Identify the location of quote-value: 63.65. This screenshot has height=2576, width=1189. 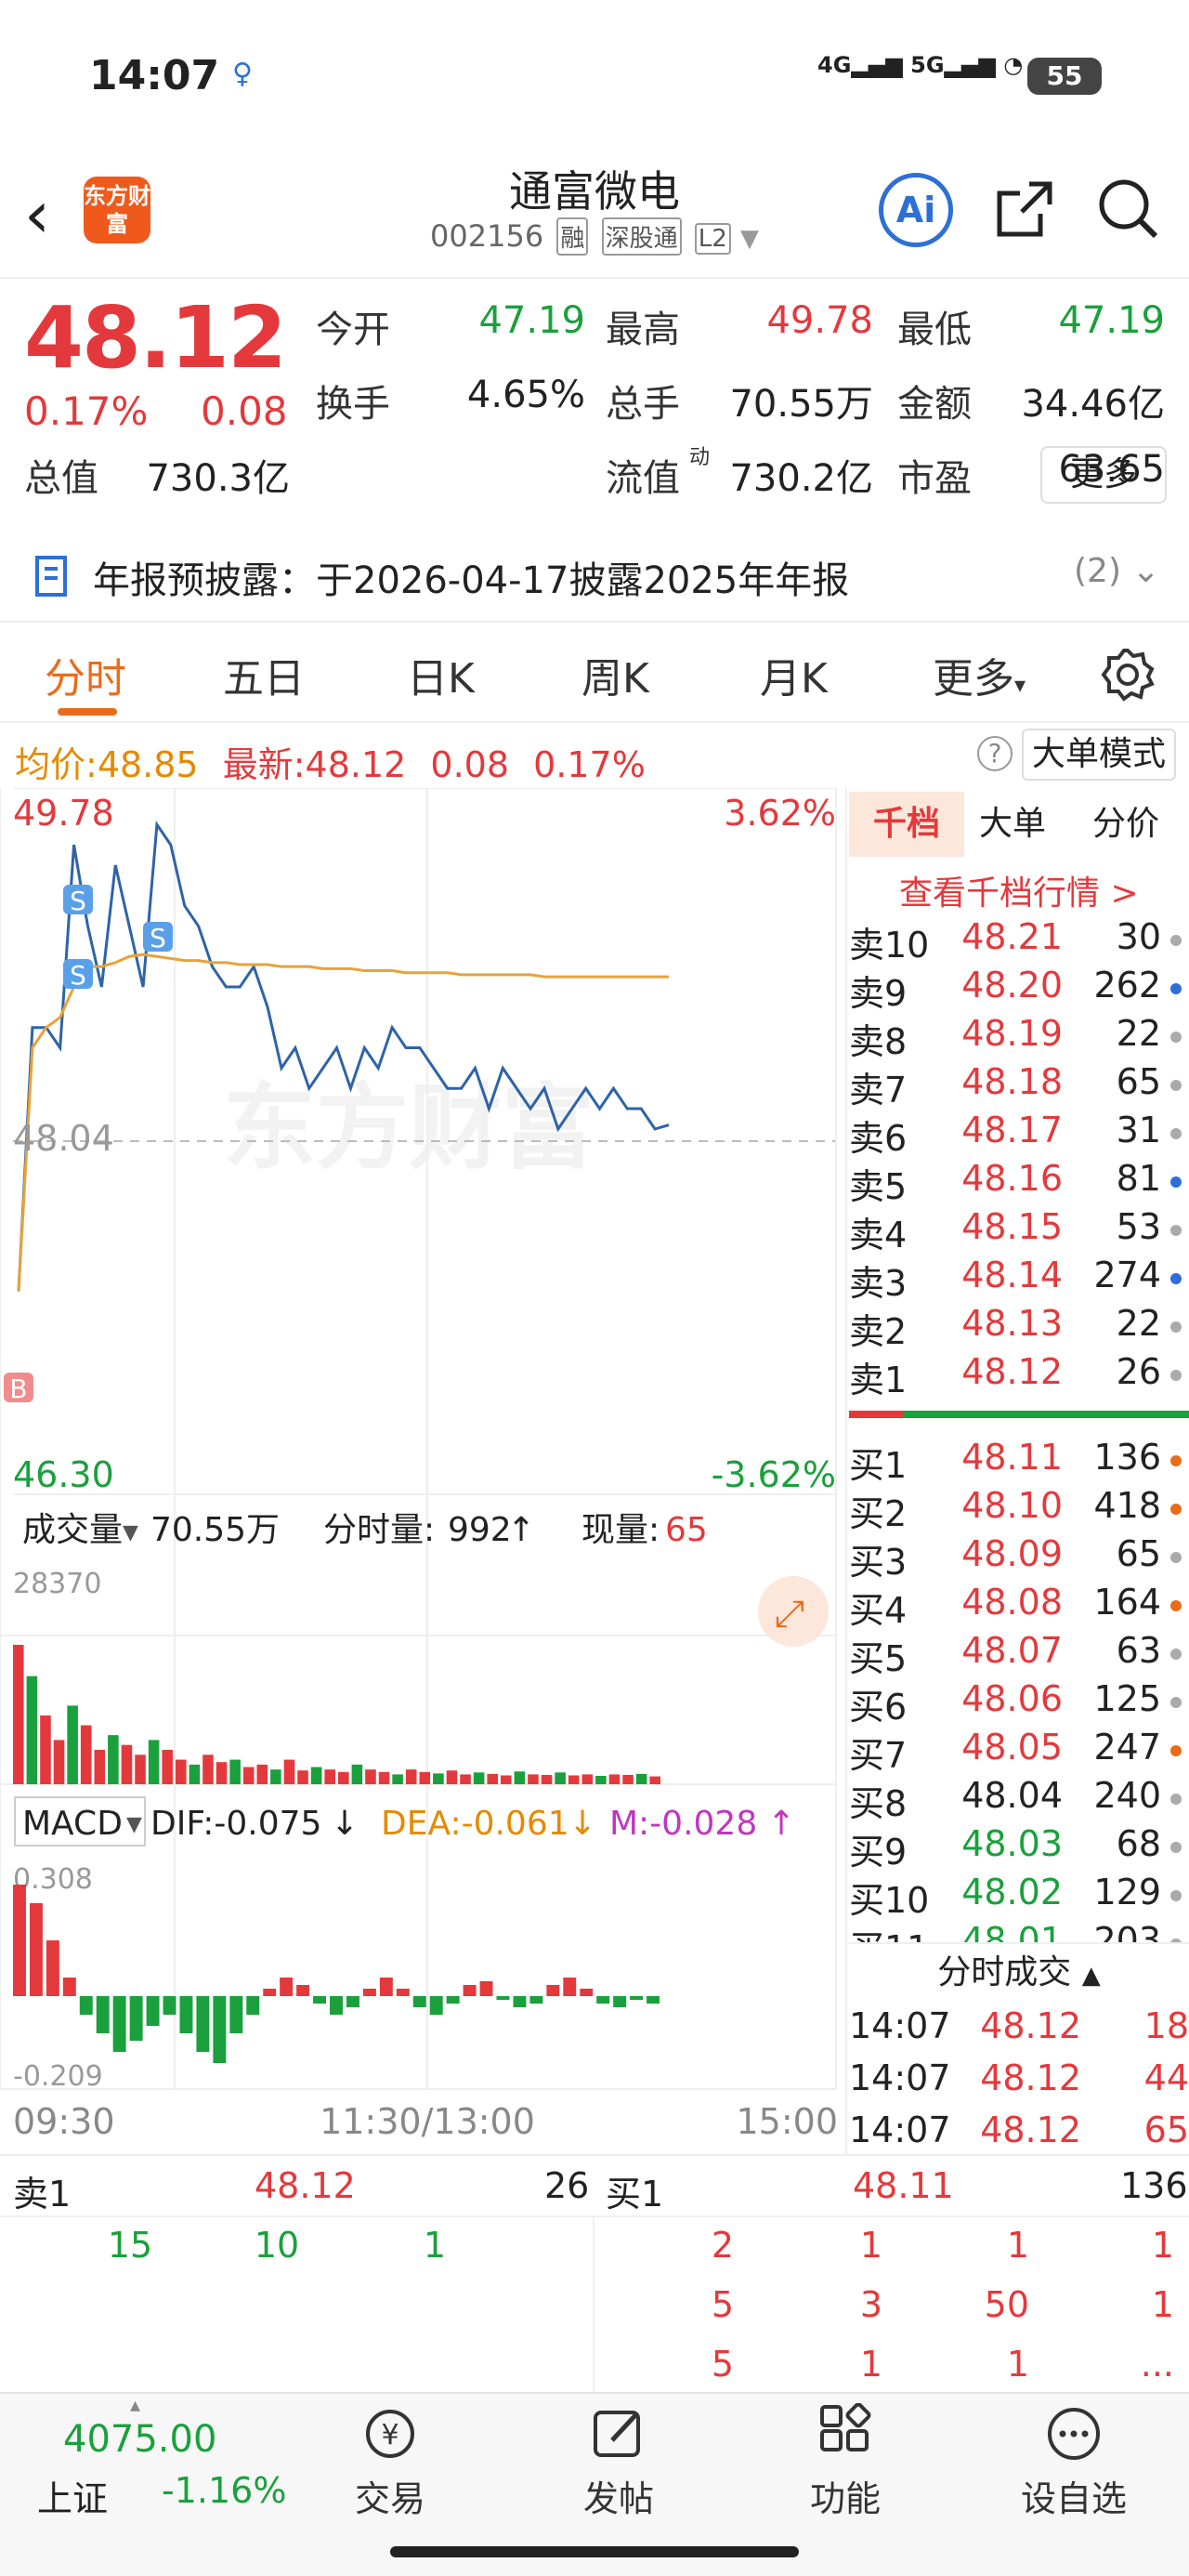
(1111, 469).